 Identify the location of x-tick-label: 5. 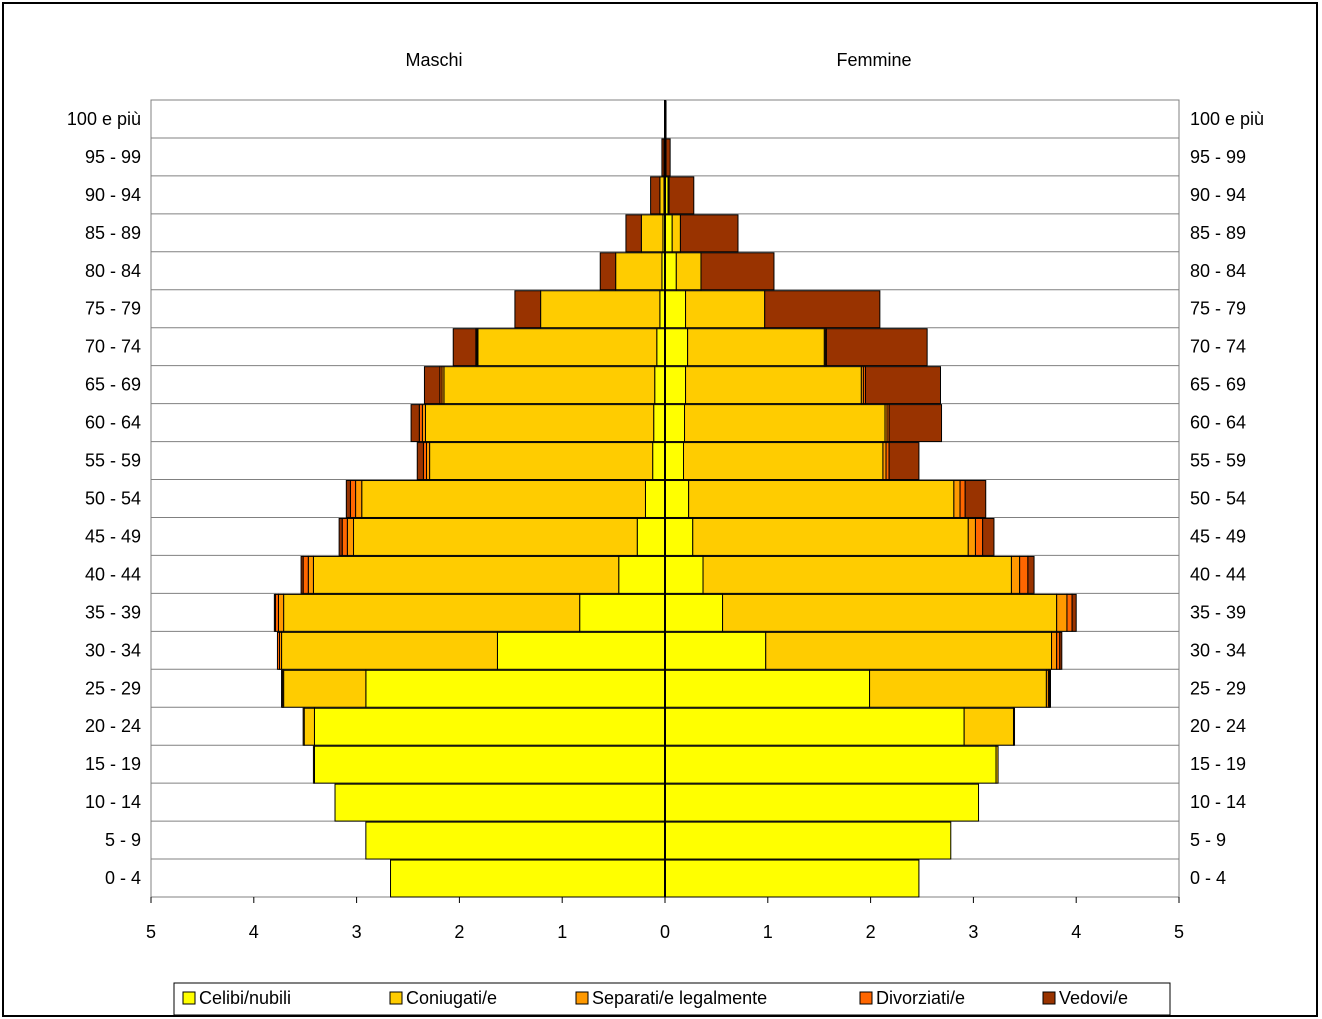
(151, 932).